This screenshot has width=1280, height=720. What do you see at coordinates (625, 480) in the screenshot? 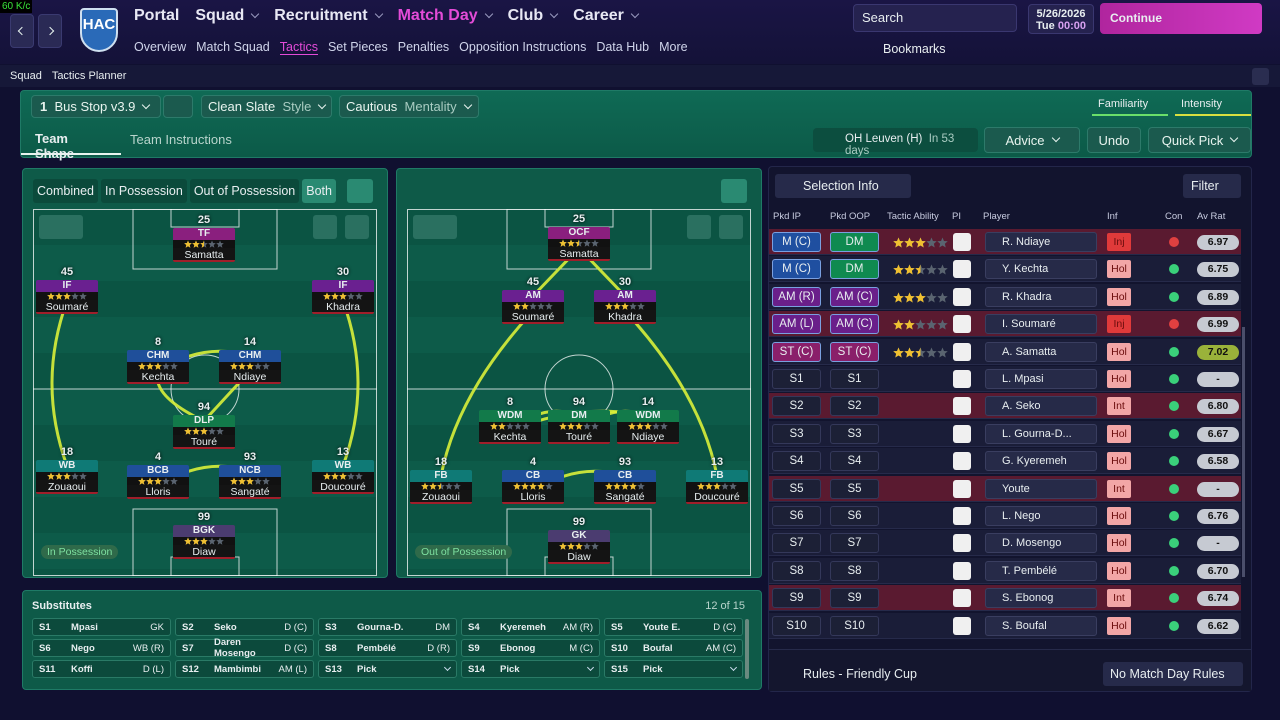
I see `player-card: 93 CB Sangaté` at bounding box center [625, 480].